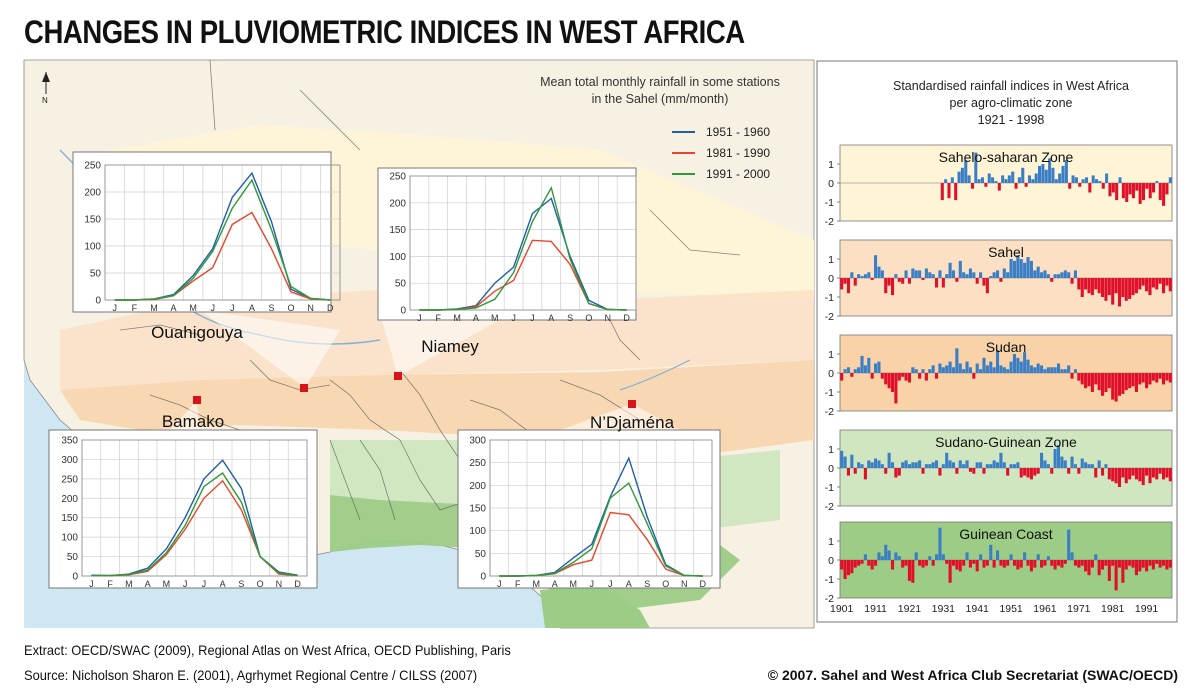 The width and height of the screenshot is (1200, 700). I want to click on index-bar-1949, so click(1004, 465).